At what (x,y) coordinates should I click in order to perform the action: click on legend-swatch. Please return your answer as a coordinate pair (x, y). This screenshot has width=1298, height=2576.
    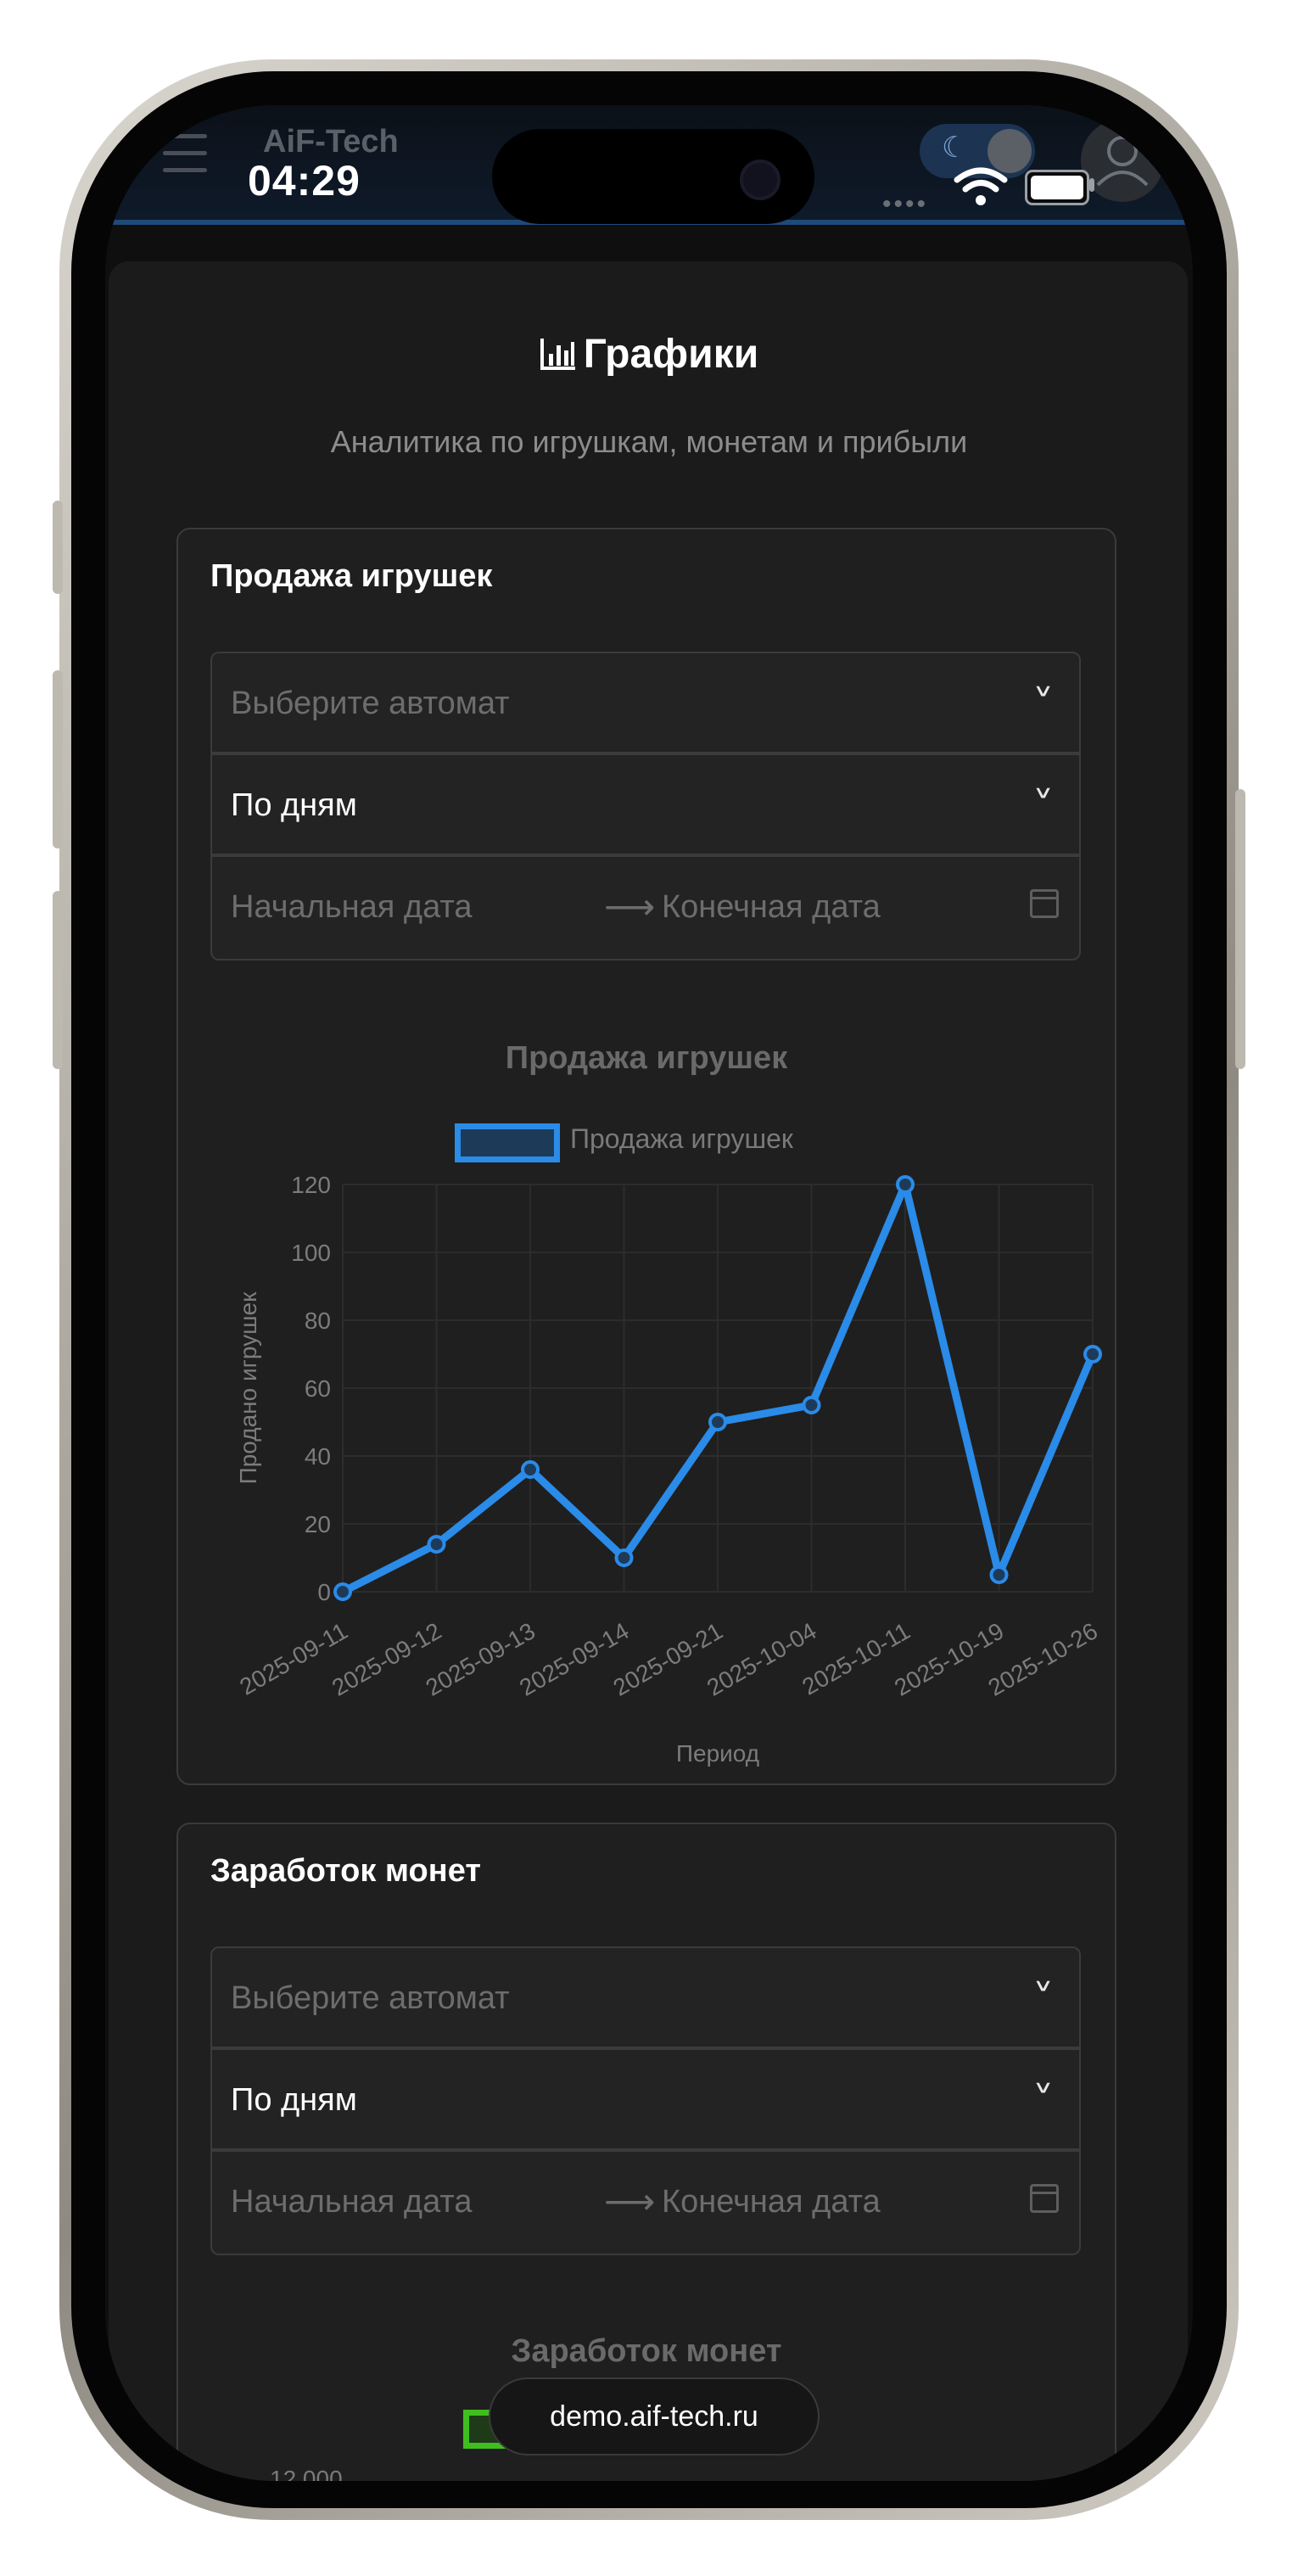
    Looking at the image, I should click on (507, 1142).